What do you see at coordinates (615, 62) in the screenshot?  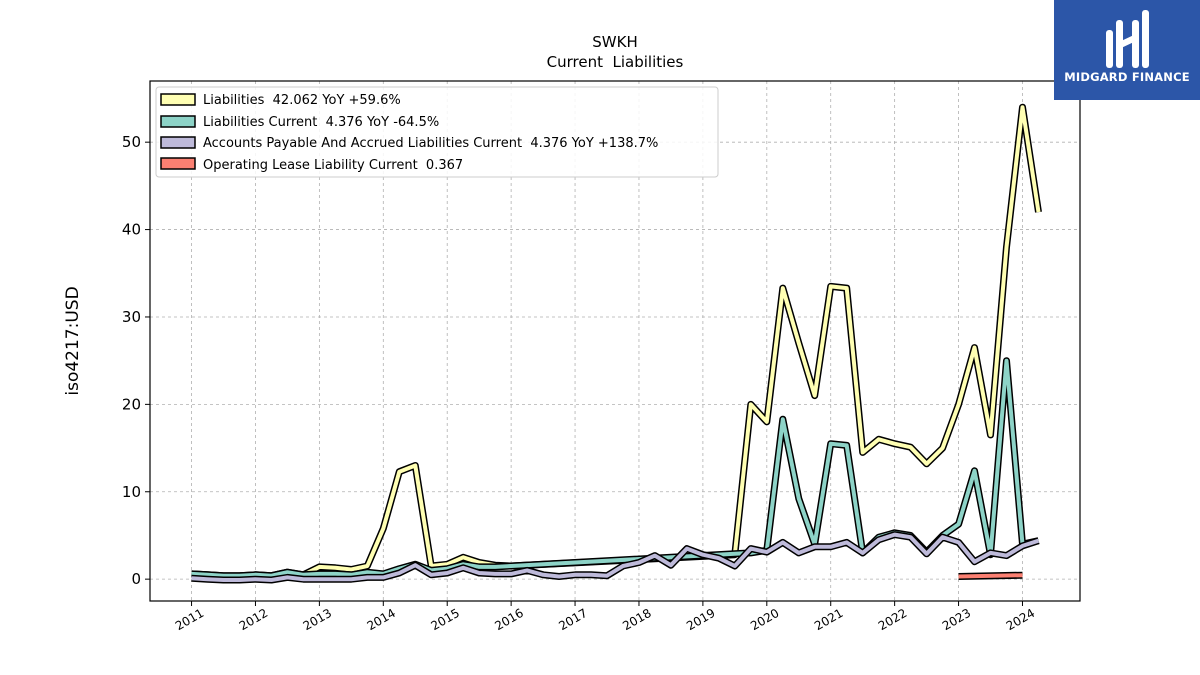 I see `chart-subtitle: Current Liabilities` at bounding box center [615, 62].